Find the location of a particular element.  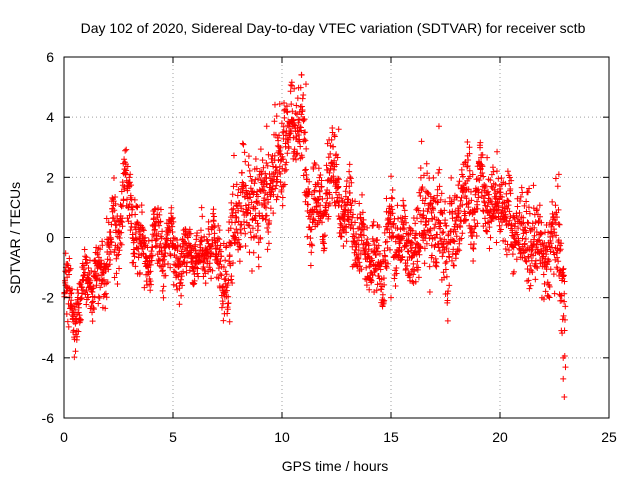

x-tick-label: 25 is located at coordinates (609, 437).